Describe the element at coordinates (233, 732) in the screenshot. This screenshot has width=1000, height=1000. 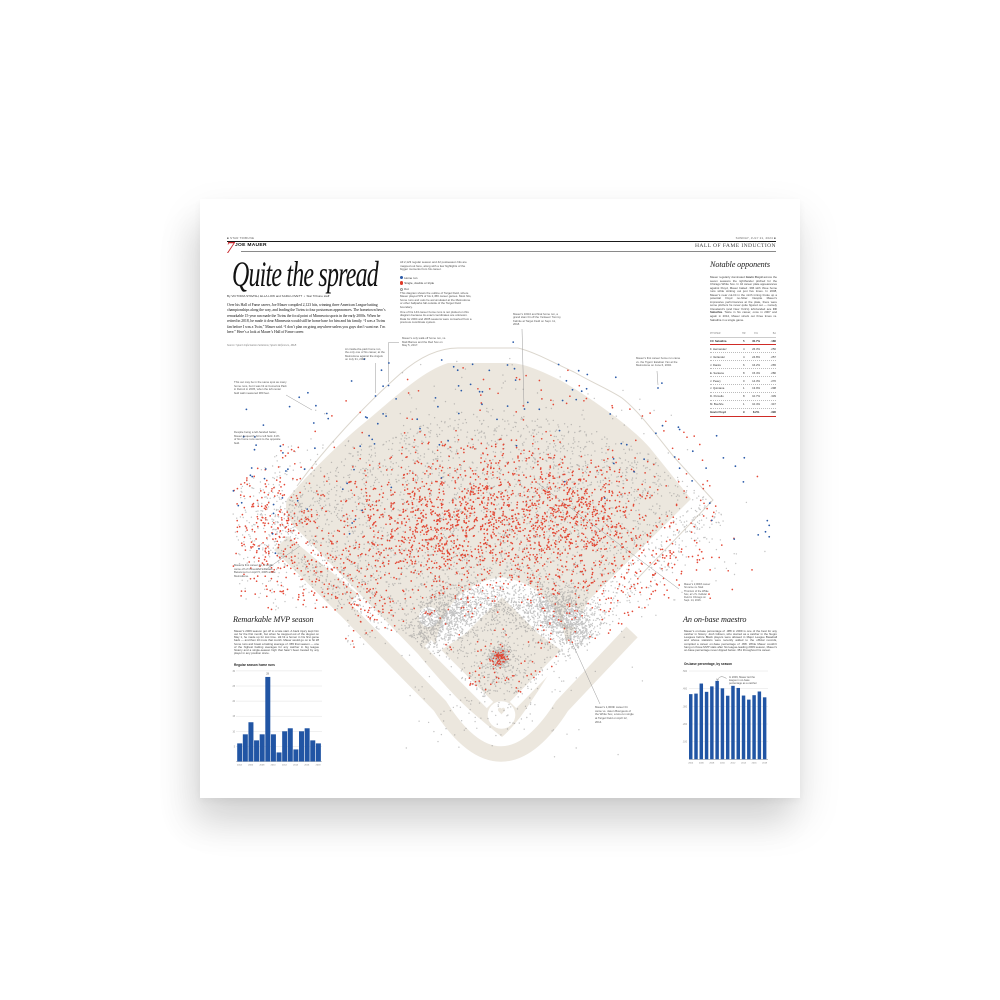
I see `svg-text: 10` at that location.